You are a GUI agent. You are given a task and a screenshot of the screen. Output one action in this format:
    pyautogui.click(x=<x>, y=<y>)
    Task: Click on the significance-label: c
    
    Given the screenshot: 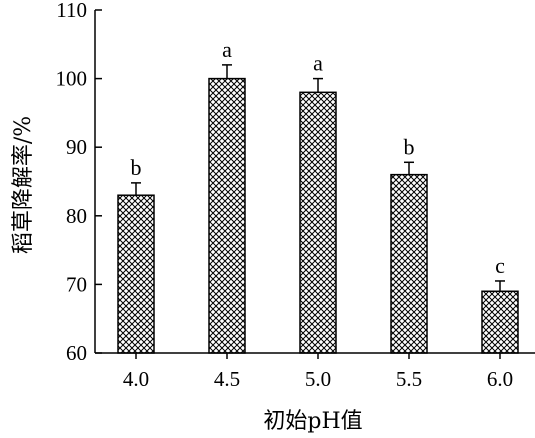 What is the action you would take?
    pyautogui.click(x=500, y=265)
    